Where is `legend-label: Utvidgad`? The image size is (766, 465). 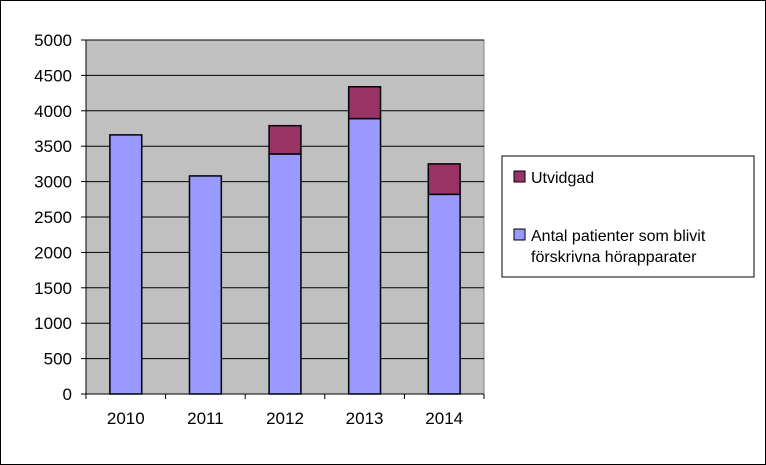 legend-label: Utvidgad is located at coordinates (562, 178).